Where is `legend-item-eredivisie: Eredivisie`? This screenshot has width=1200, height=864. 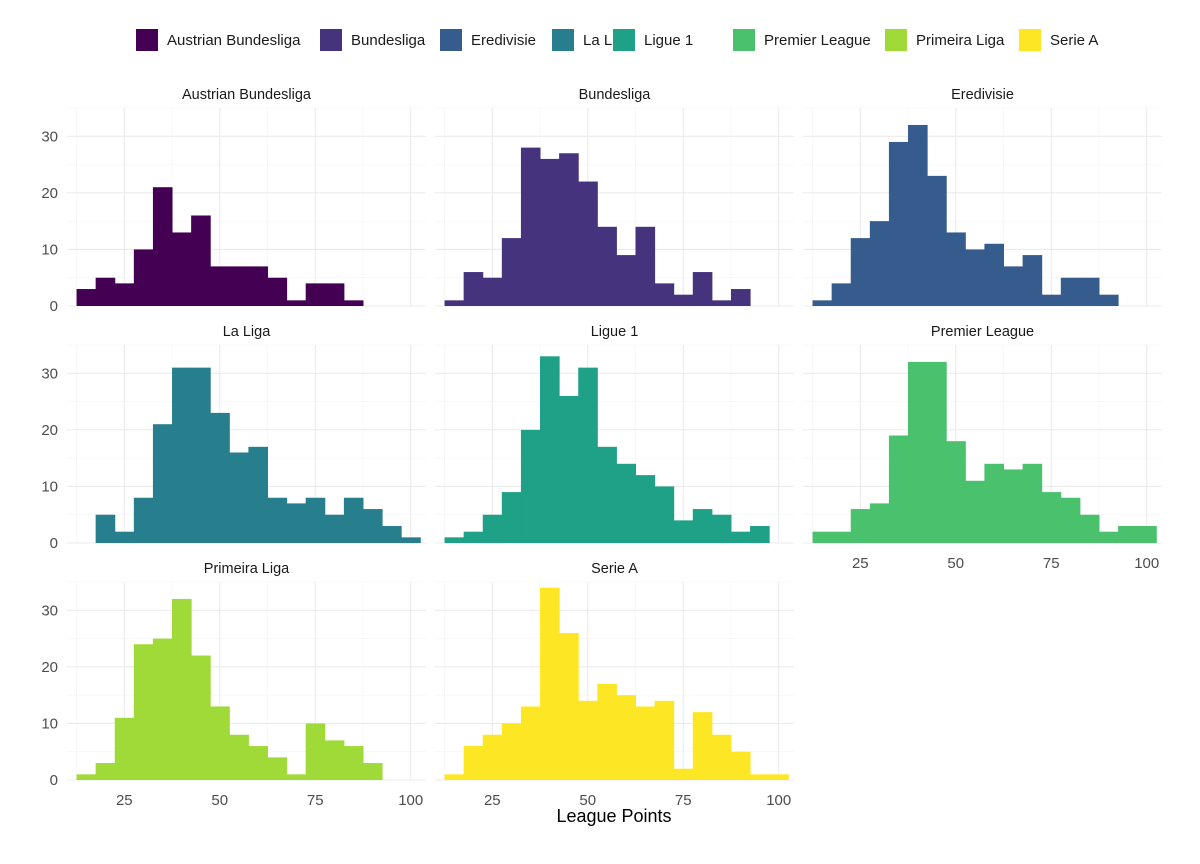 legend-item-eredivisie: Eredivisie is located at coordinates (488, 40).